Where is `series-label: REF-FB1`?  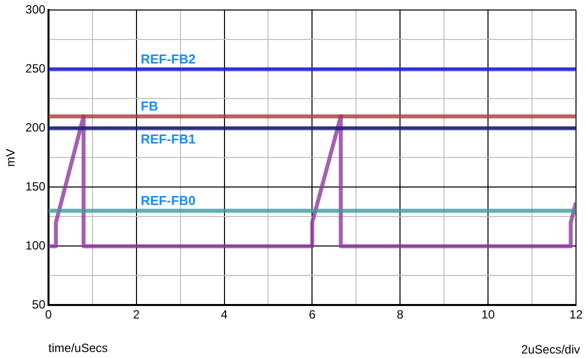
series-label: REF-FB1 is located at coordinates (168, 138).